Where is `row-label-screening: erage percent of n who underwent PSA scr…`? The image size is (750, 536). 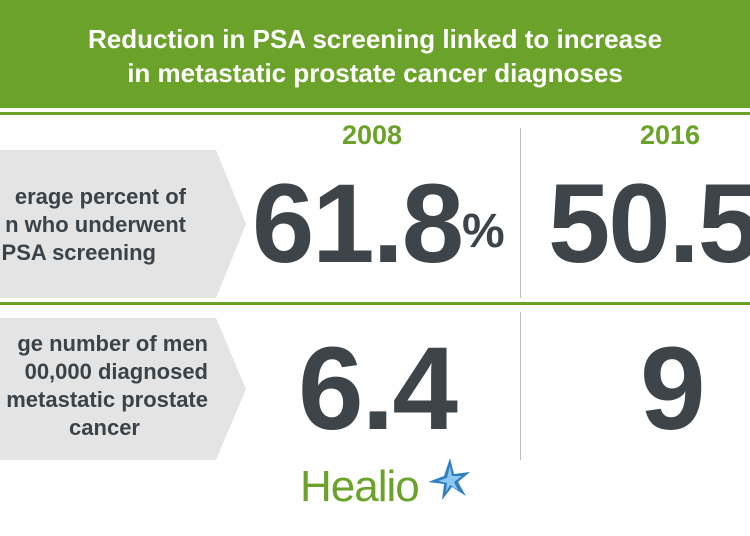
row-label-screening: erage percent of n who underwent PSA scr… is located at coordinates (123, 224).